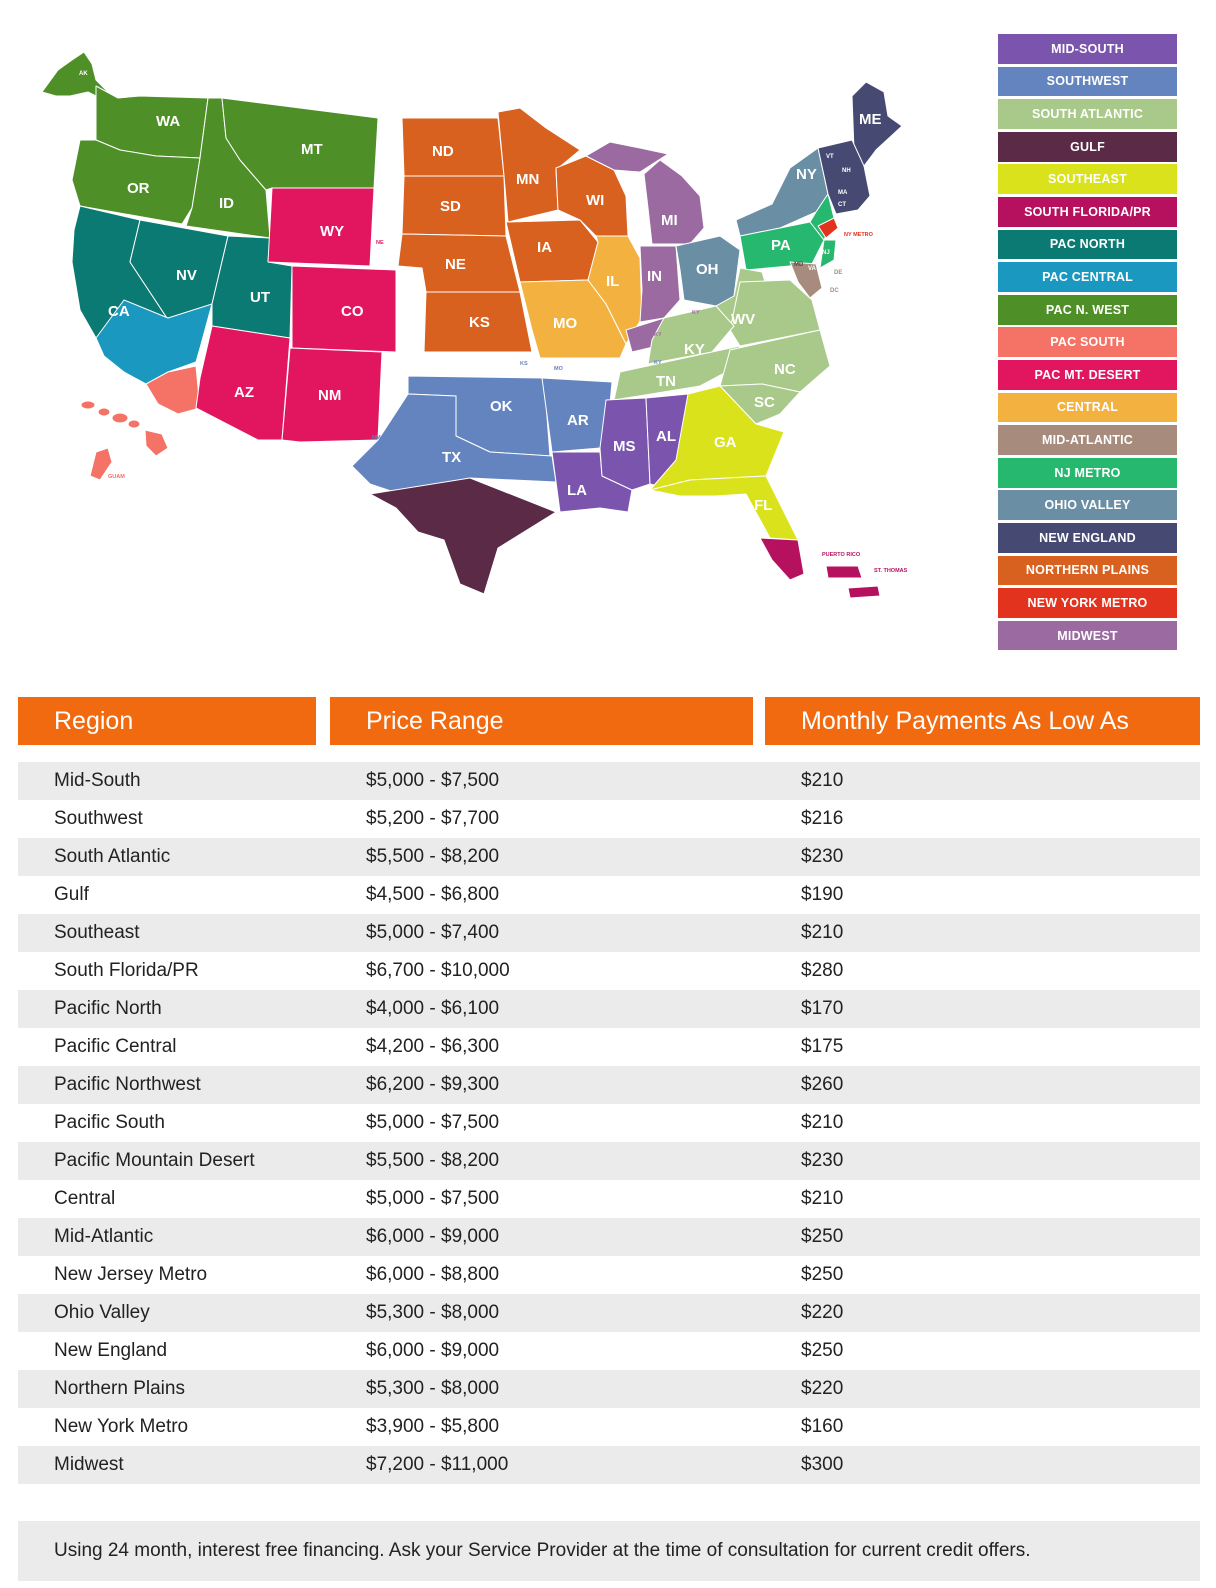  I want to click on label-ks: KS, so click(479, 322).